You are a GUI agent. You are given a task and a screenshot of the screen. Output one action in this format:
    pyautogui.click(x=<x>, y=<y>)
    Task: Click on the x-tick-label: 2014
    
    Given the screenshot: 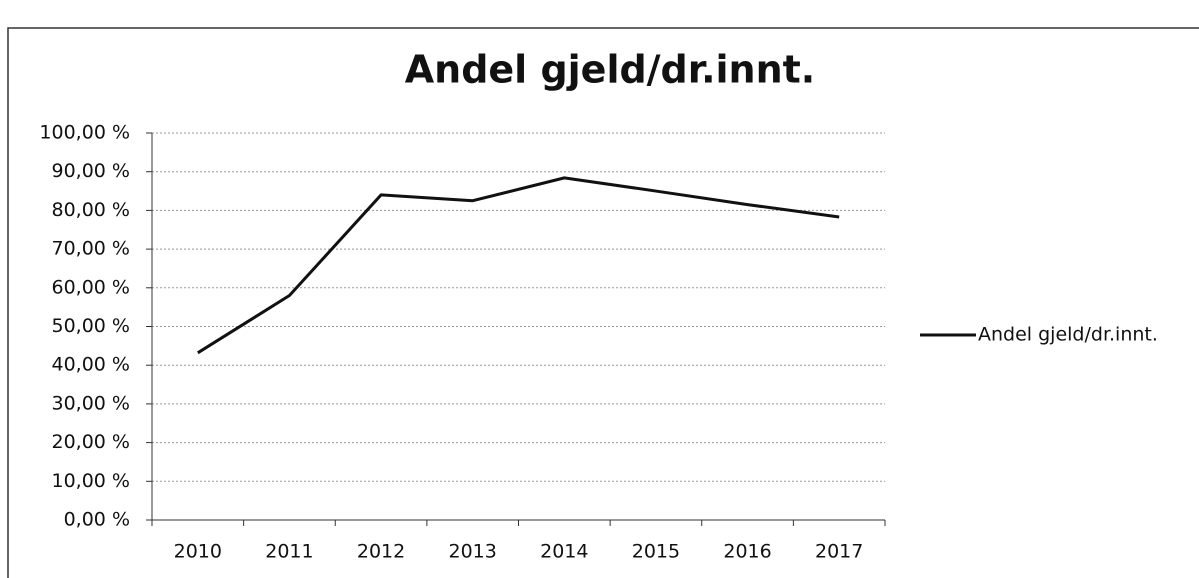 What is the action you would take?
    pyautogui.click(x=564, y=552)
    